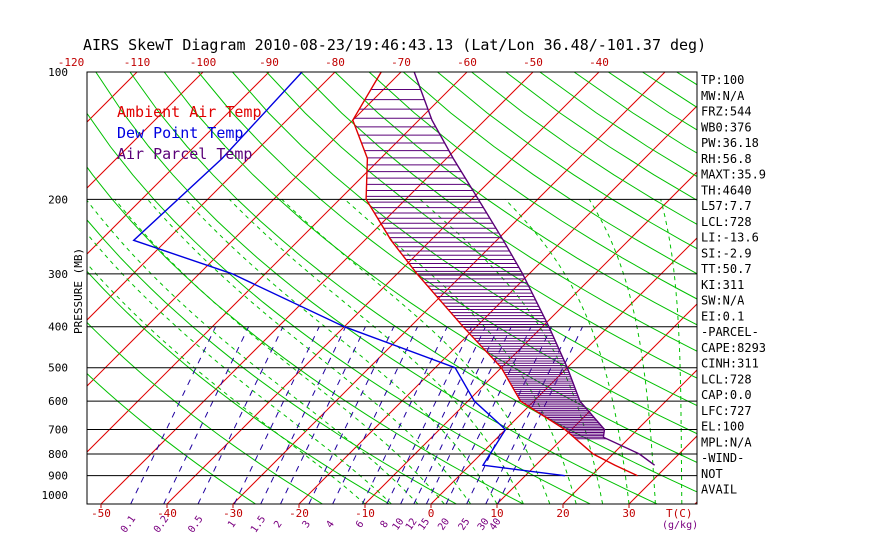 Image resolution: width=870 pixels, height=560 pixels. Describe the element at coordinates (726, 395) in the screenshot. I see `stability-index-value: CAP:0.0` at that location.